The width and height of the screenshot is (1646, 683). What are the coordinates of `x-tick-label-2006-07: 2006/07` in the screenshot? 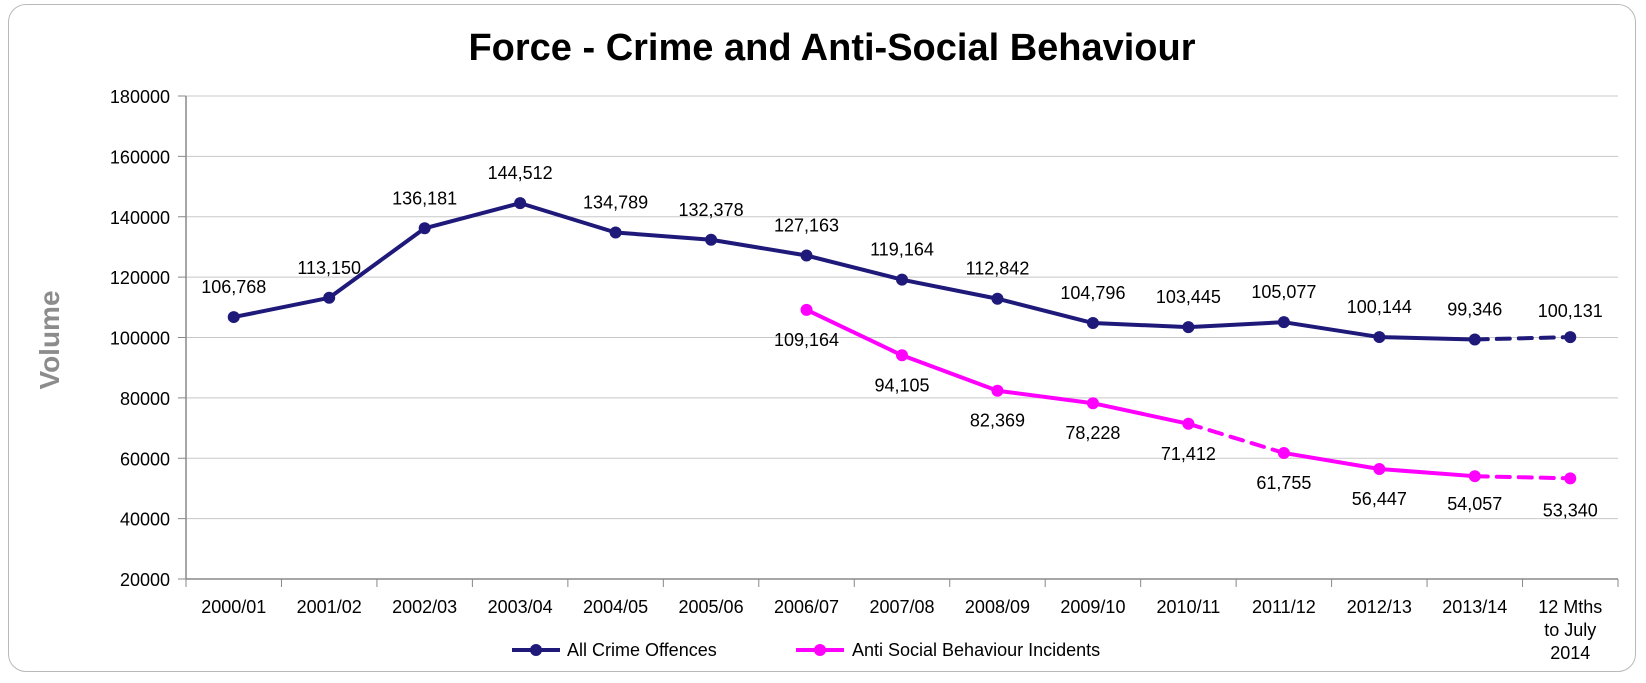 It's located at (806, 607).